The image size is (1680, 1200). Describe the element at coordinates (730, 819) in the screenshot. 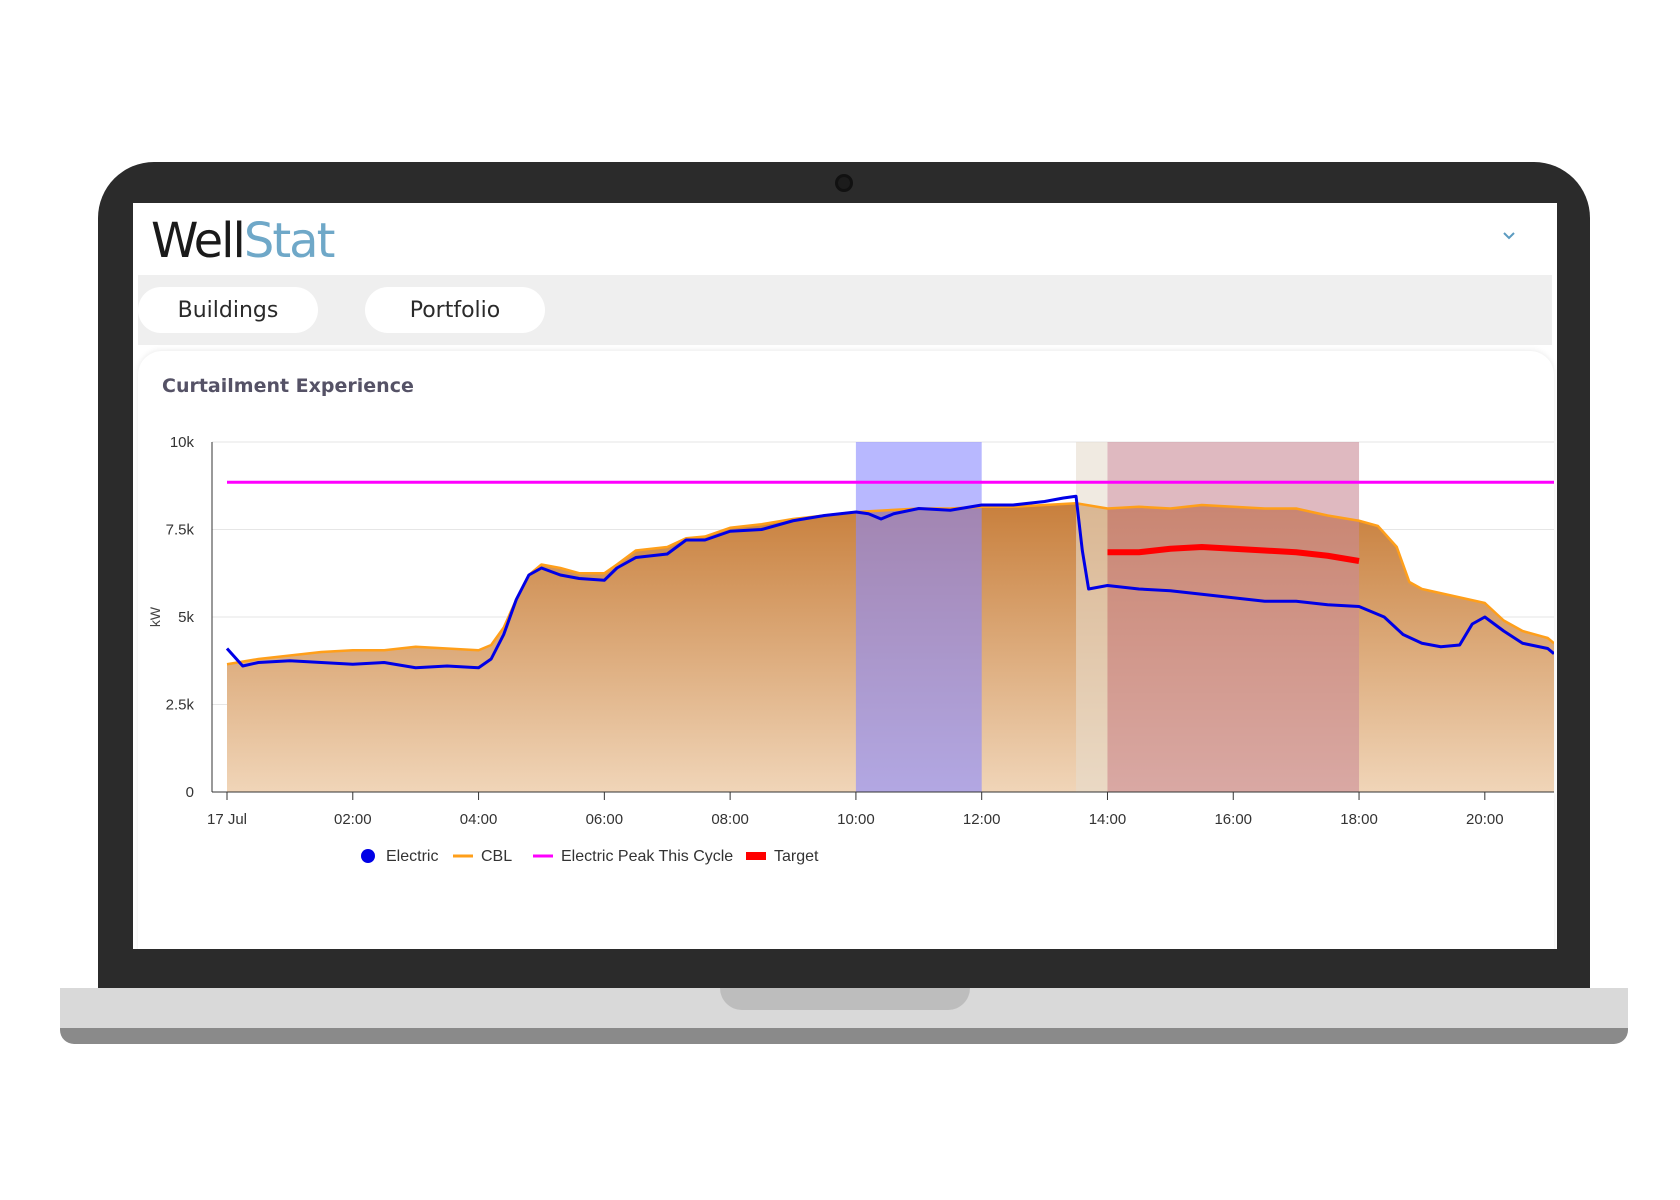

I see `x-tick-label: 08:00` at that location.